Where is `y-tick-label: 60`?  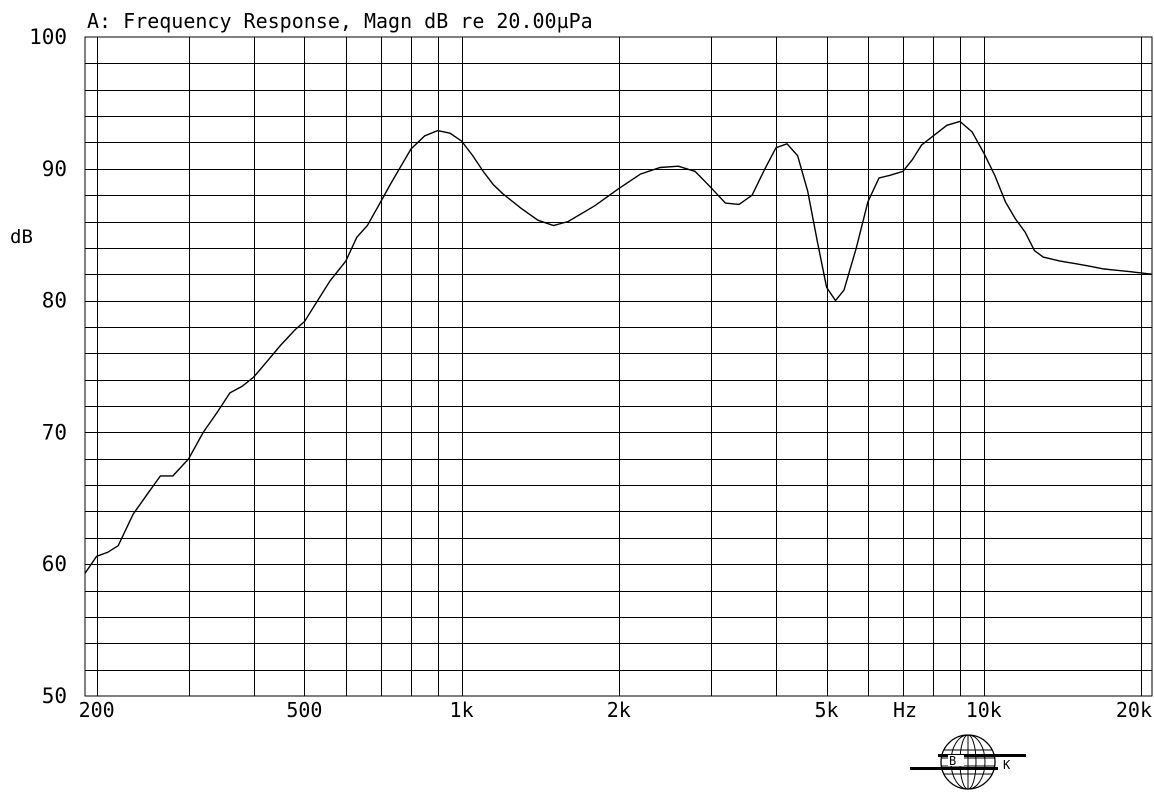 y-tick-label: 60 is located at coordinates (54, 564).